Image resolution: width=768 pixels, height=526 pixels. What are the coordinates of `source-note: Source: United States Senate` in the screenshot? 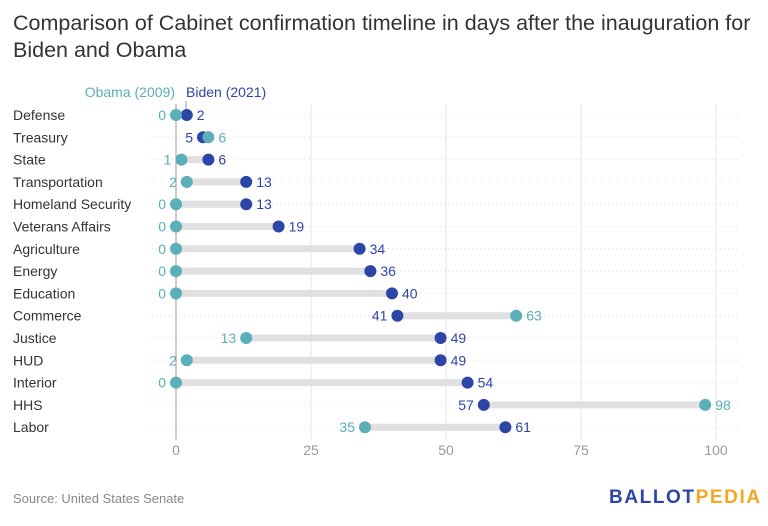 It's located at (99, 498).